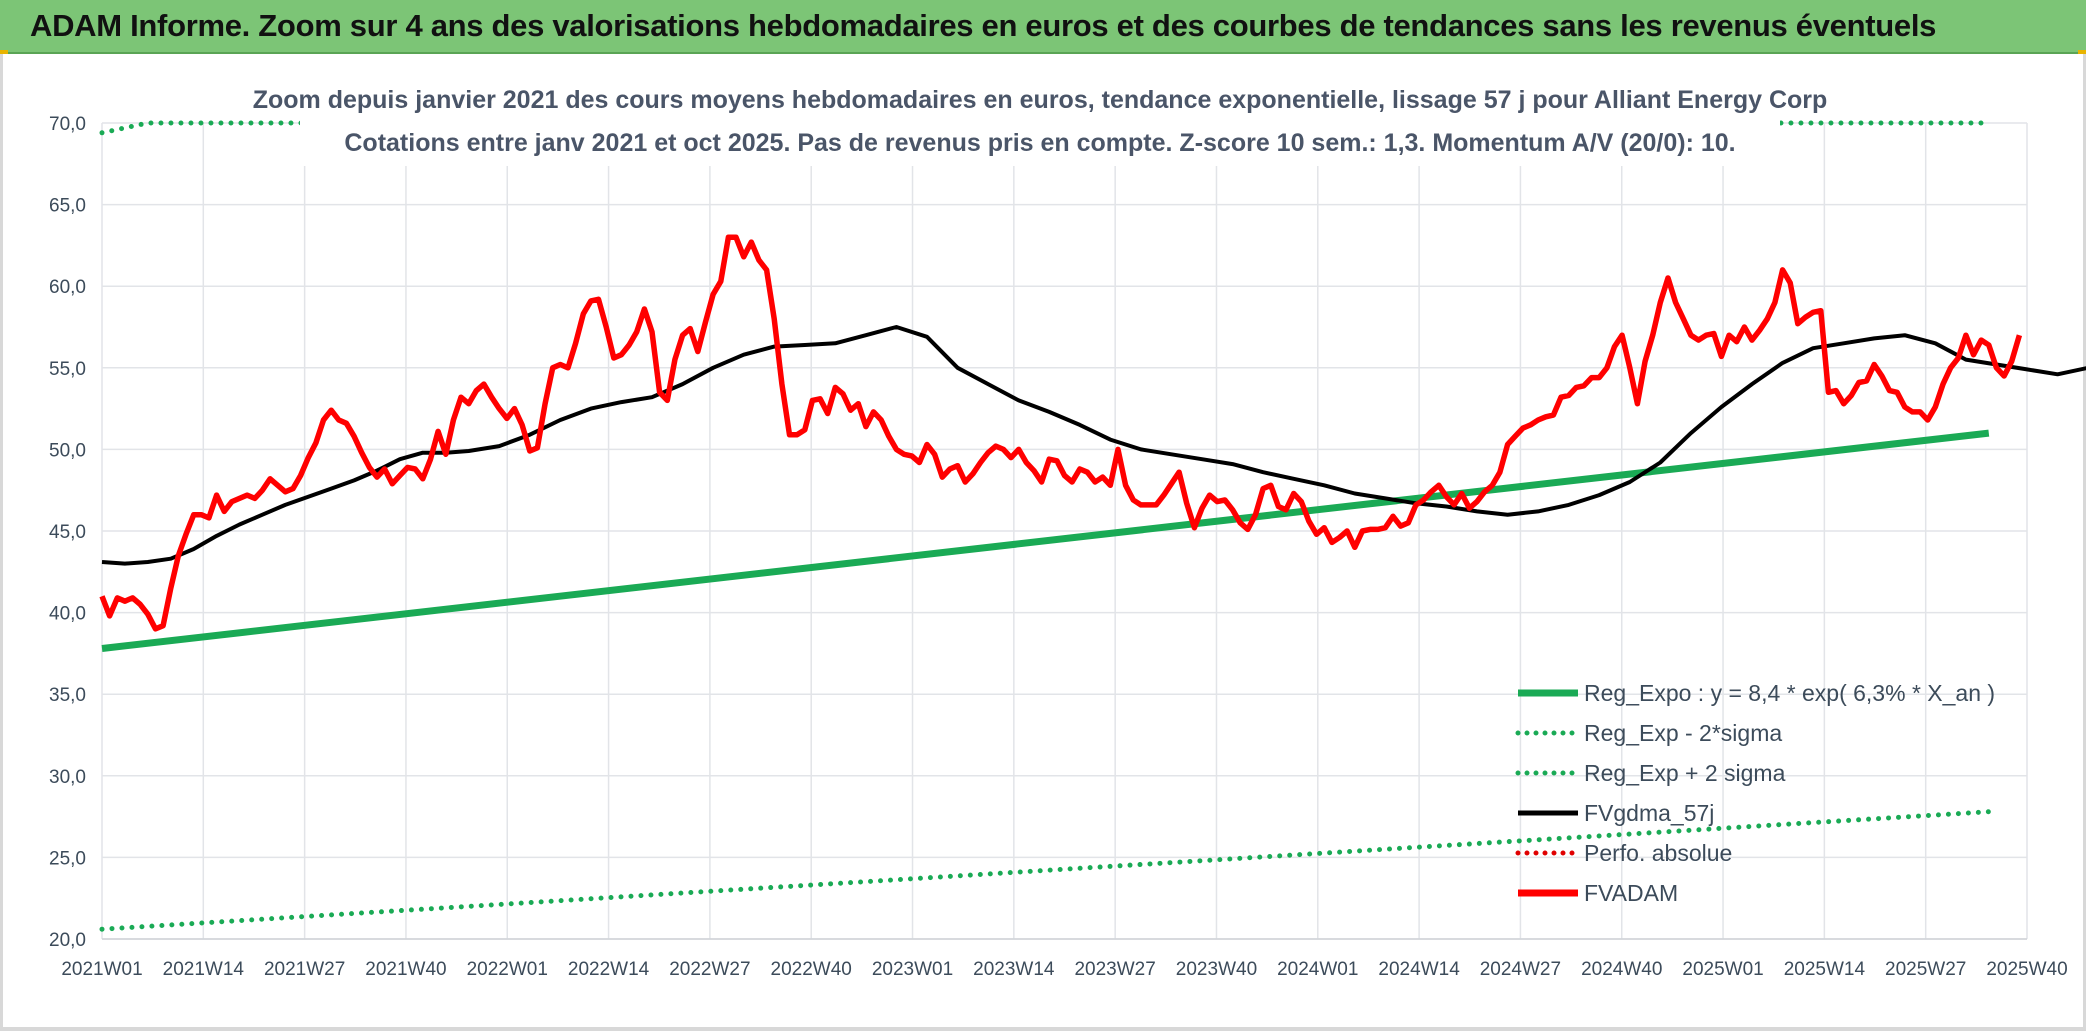  Describe the element at coordinates (2082, 52) in the screenshot. I see `corner-marker-right` at that location.